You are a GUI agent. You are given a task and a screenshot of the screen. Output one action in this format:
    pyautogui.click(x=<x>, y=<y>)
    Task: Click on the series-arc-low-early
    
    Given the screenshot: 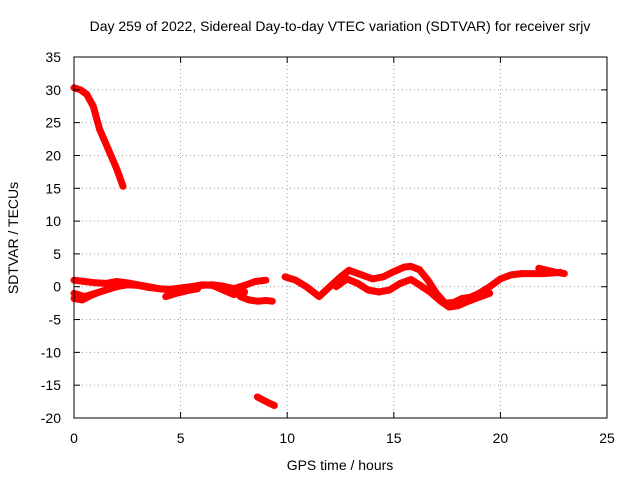 What is the action you would take?
    pyautogui.click(x=87, y=296)
    